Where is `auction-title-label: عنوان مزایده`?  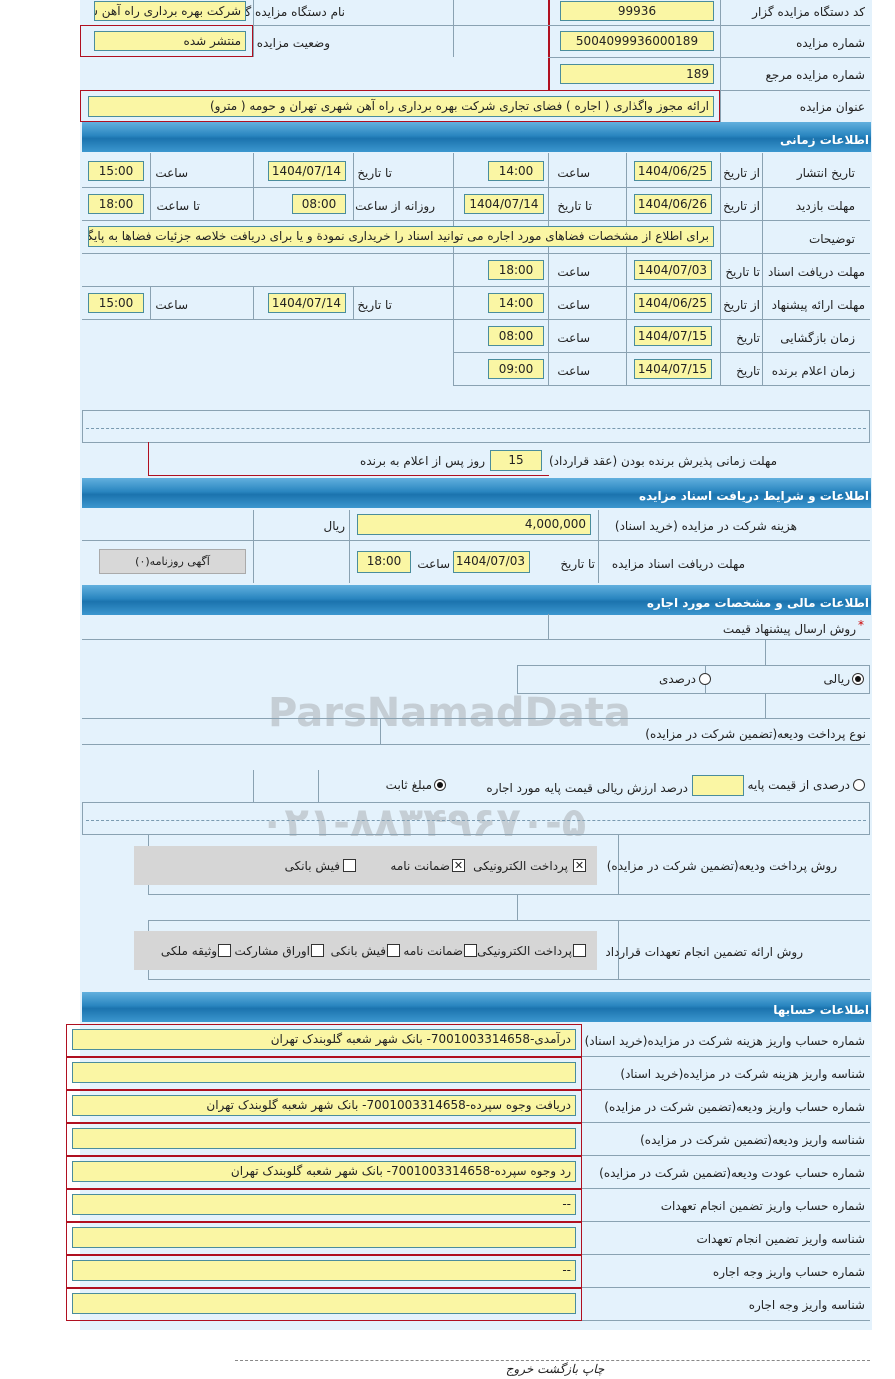
auction-title-label: عنوان مزایده is located at coordinates (832, 107).